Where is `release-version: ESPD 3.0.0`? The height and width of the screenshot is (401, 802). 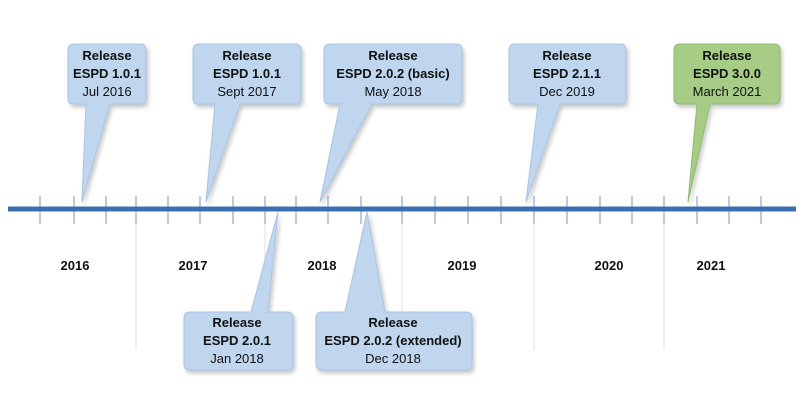 release-version: ESPD 3.0.0 is located at coordinates (727, 73).